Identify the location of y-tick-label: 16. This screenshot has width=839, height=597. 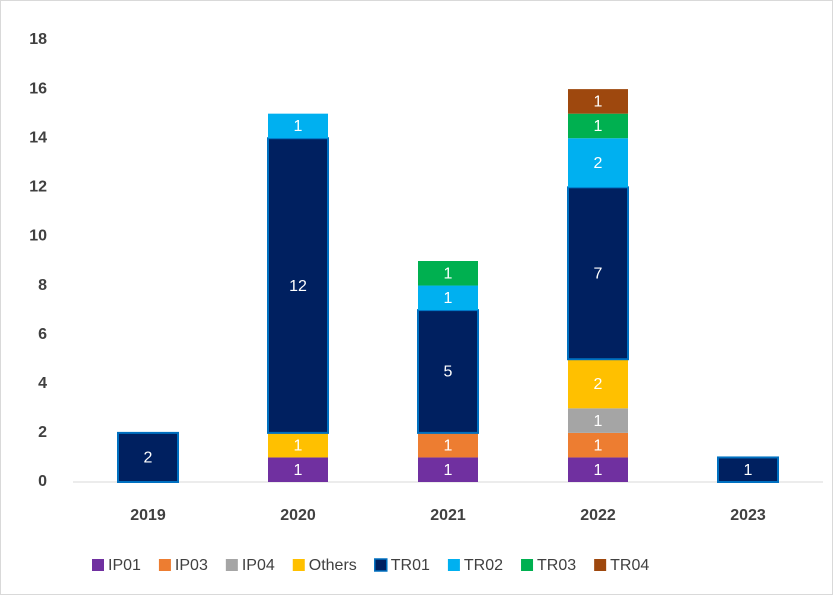
(38, 88).